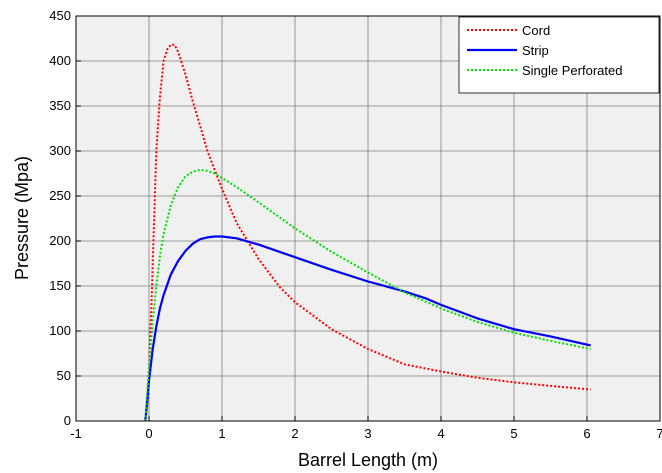  I want to click on legend-box, so click(559, 55).